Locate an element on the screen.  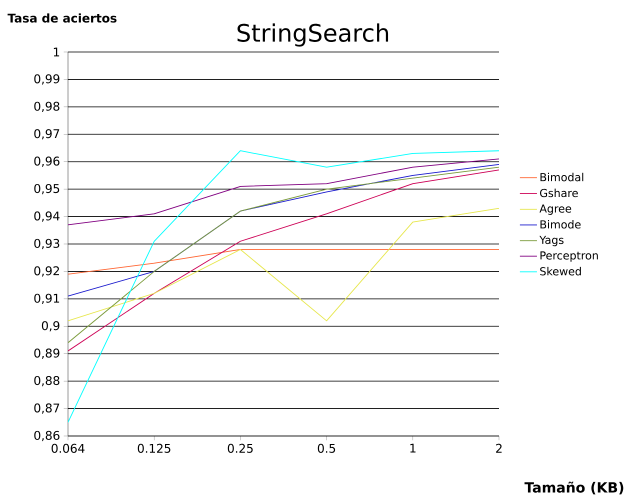
y-tick-label: 0,96 is located at coordinates (47, 161).